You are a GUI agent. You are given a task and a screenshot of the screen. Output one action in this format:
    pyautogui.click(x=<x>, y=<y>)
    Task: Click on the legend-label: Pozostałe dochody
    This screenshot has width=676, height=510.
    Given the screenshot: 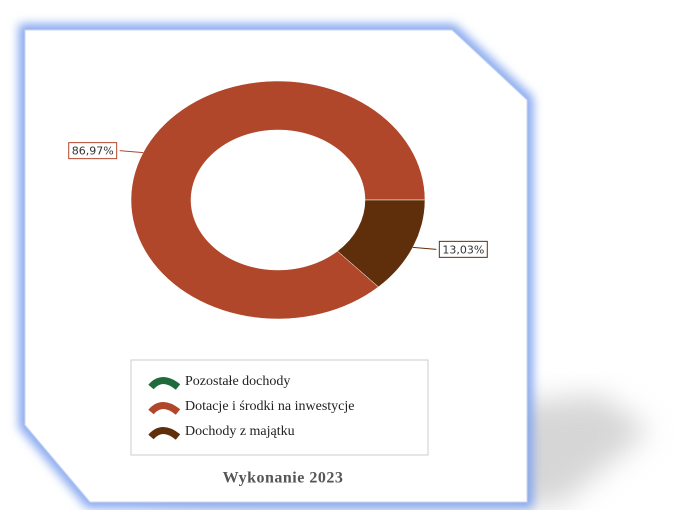 What is the action you would take?
    pyautogui.click(x=237, y=381)
    